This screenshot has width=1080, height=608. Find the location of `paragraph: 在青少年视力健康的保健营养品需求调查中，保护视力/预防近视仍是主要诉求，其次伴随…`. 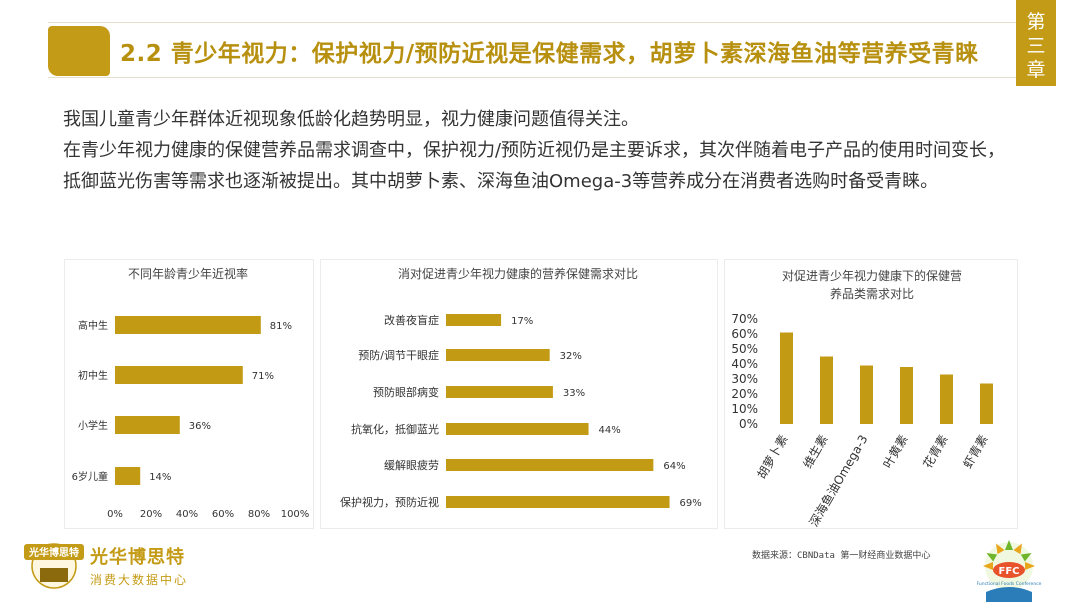

paragraph: 在青少年视力健康的保健营养品需求调查中，保护视力/预防近视仍是主要诉求，其次伴随… is located at coordinates (534, 166).